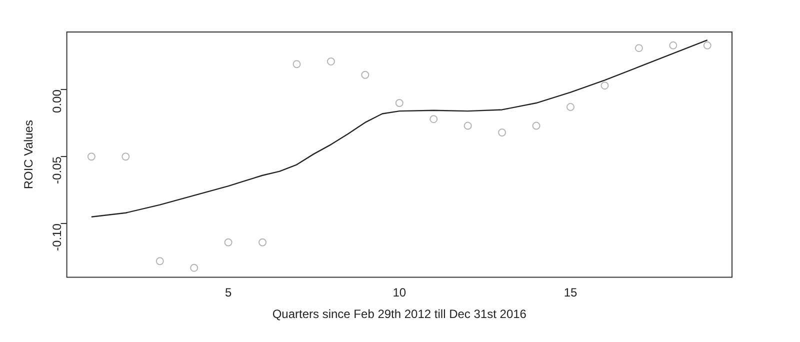 Image resolution: width=800 pixels, height=342 pixels. Describe the element at coordinates (57, 237) in the screenshot. I see `y-tick-label: -0.10` at that location.